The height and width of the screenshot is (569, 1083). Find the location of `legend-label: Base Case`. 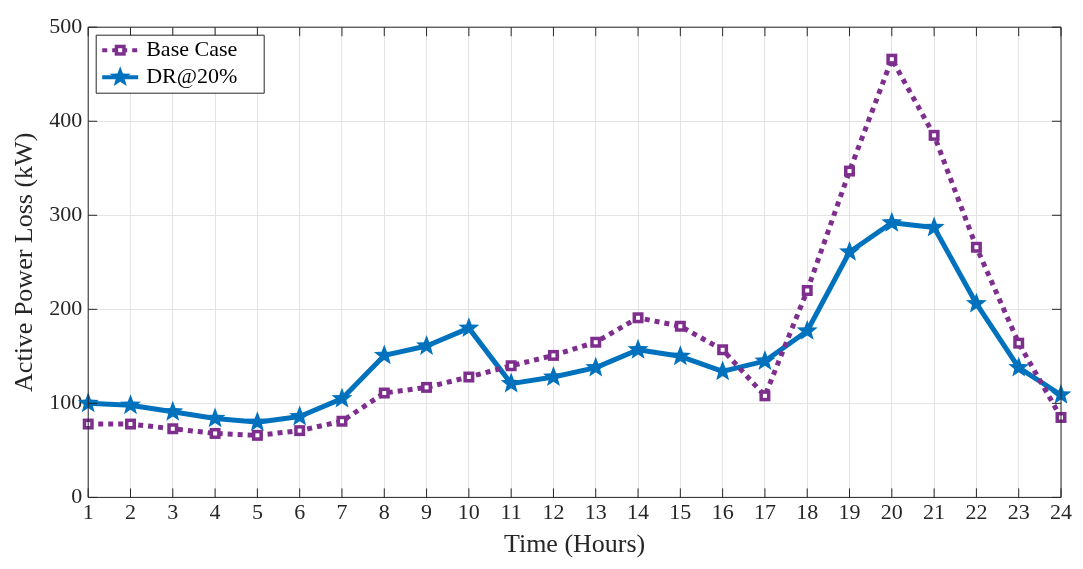

legend-label: Base Case is located at coordinates (192, 48).